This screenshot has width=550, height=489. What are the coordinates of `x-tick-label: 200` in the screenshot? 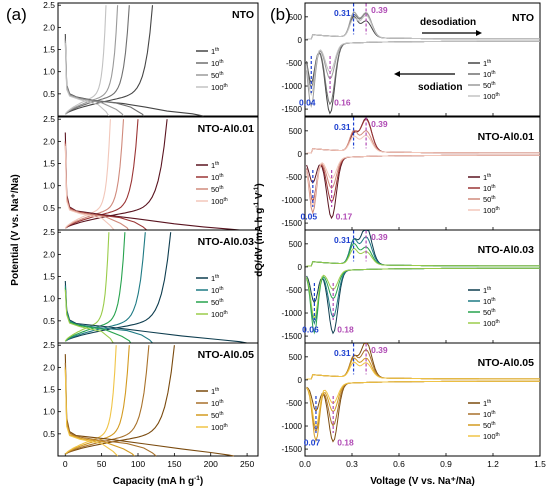 It's located at (211, 464).